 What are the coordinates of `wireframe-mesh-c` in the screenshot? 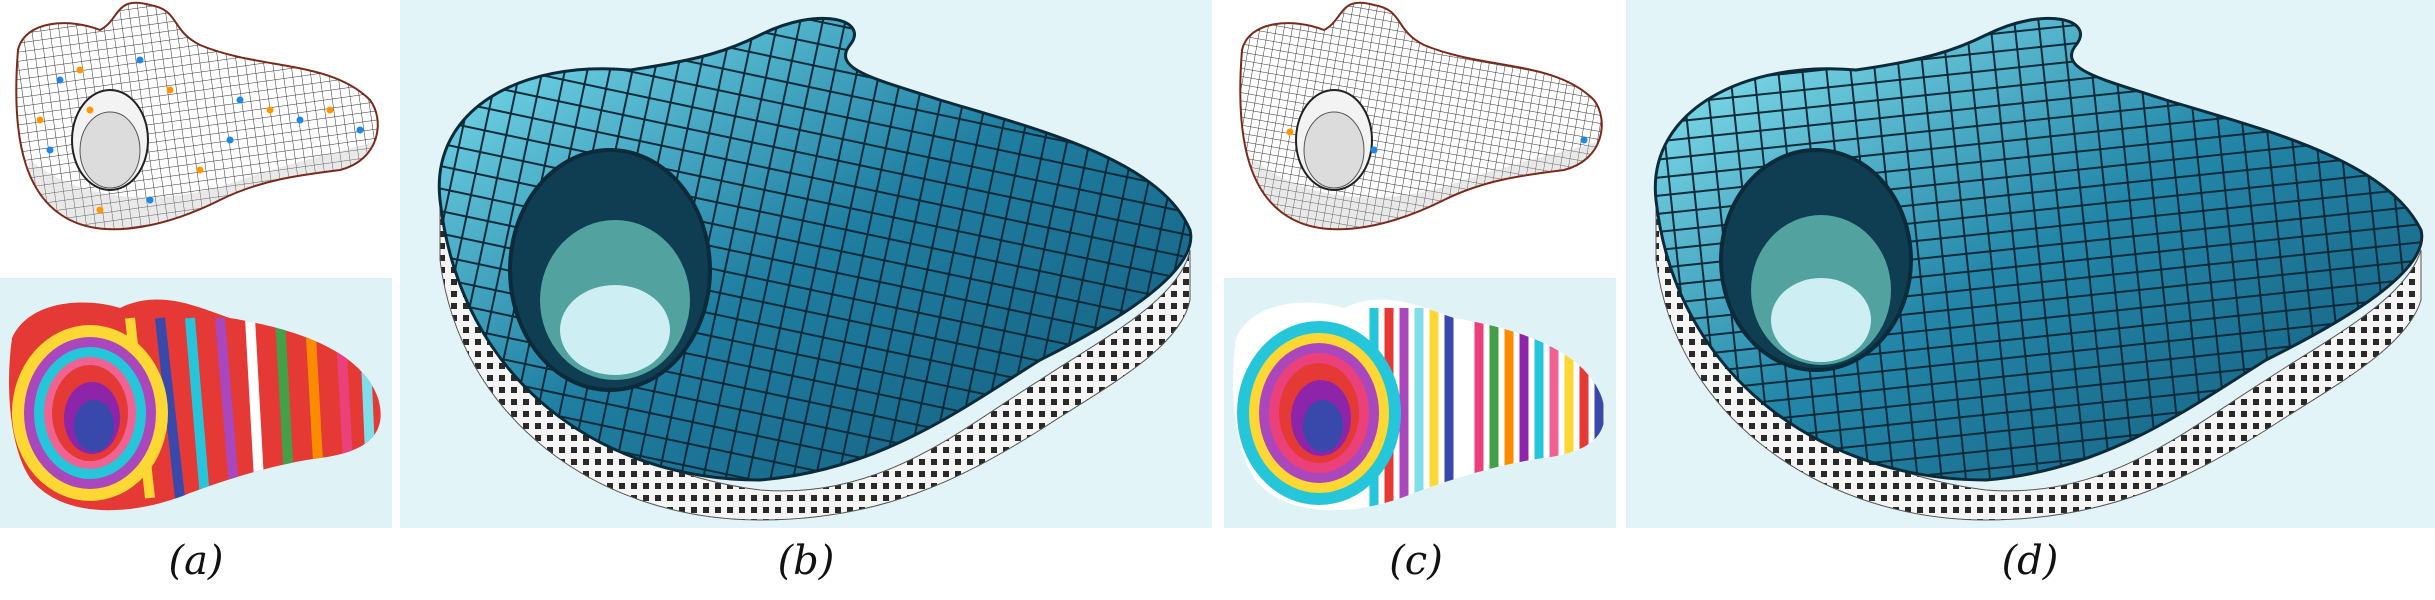 It's located at (1421, 116).